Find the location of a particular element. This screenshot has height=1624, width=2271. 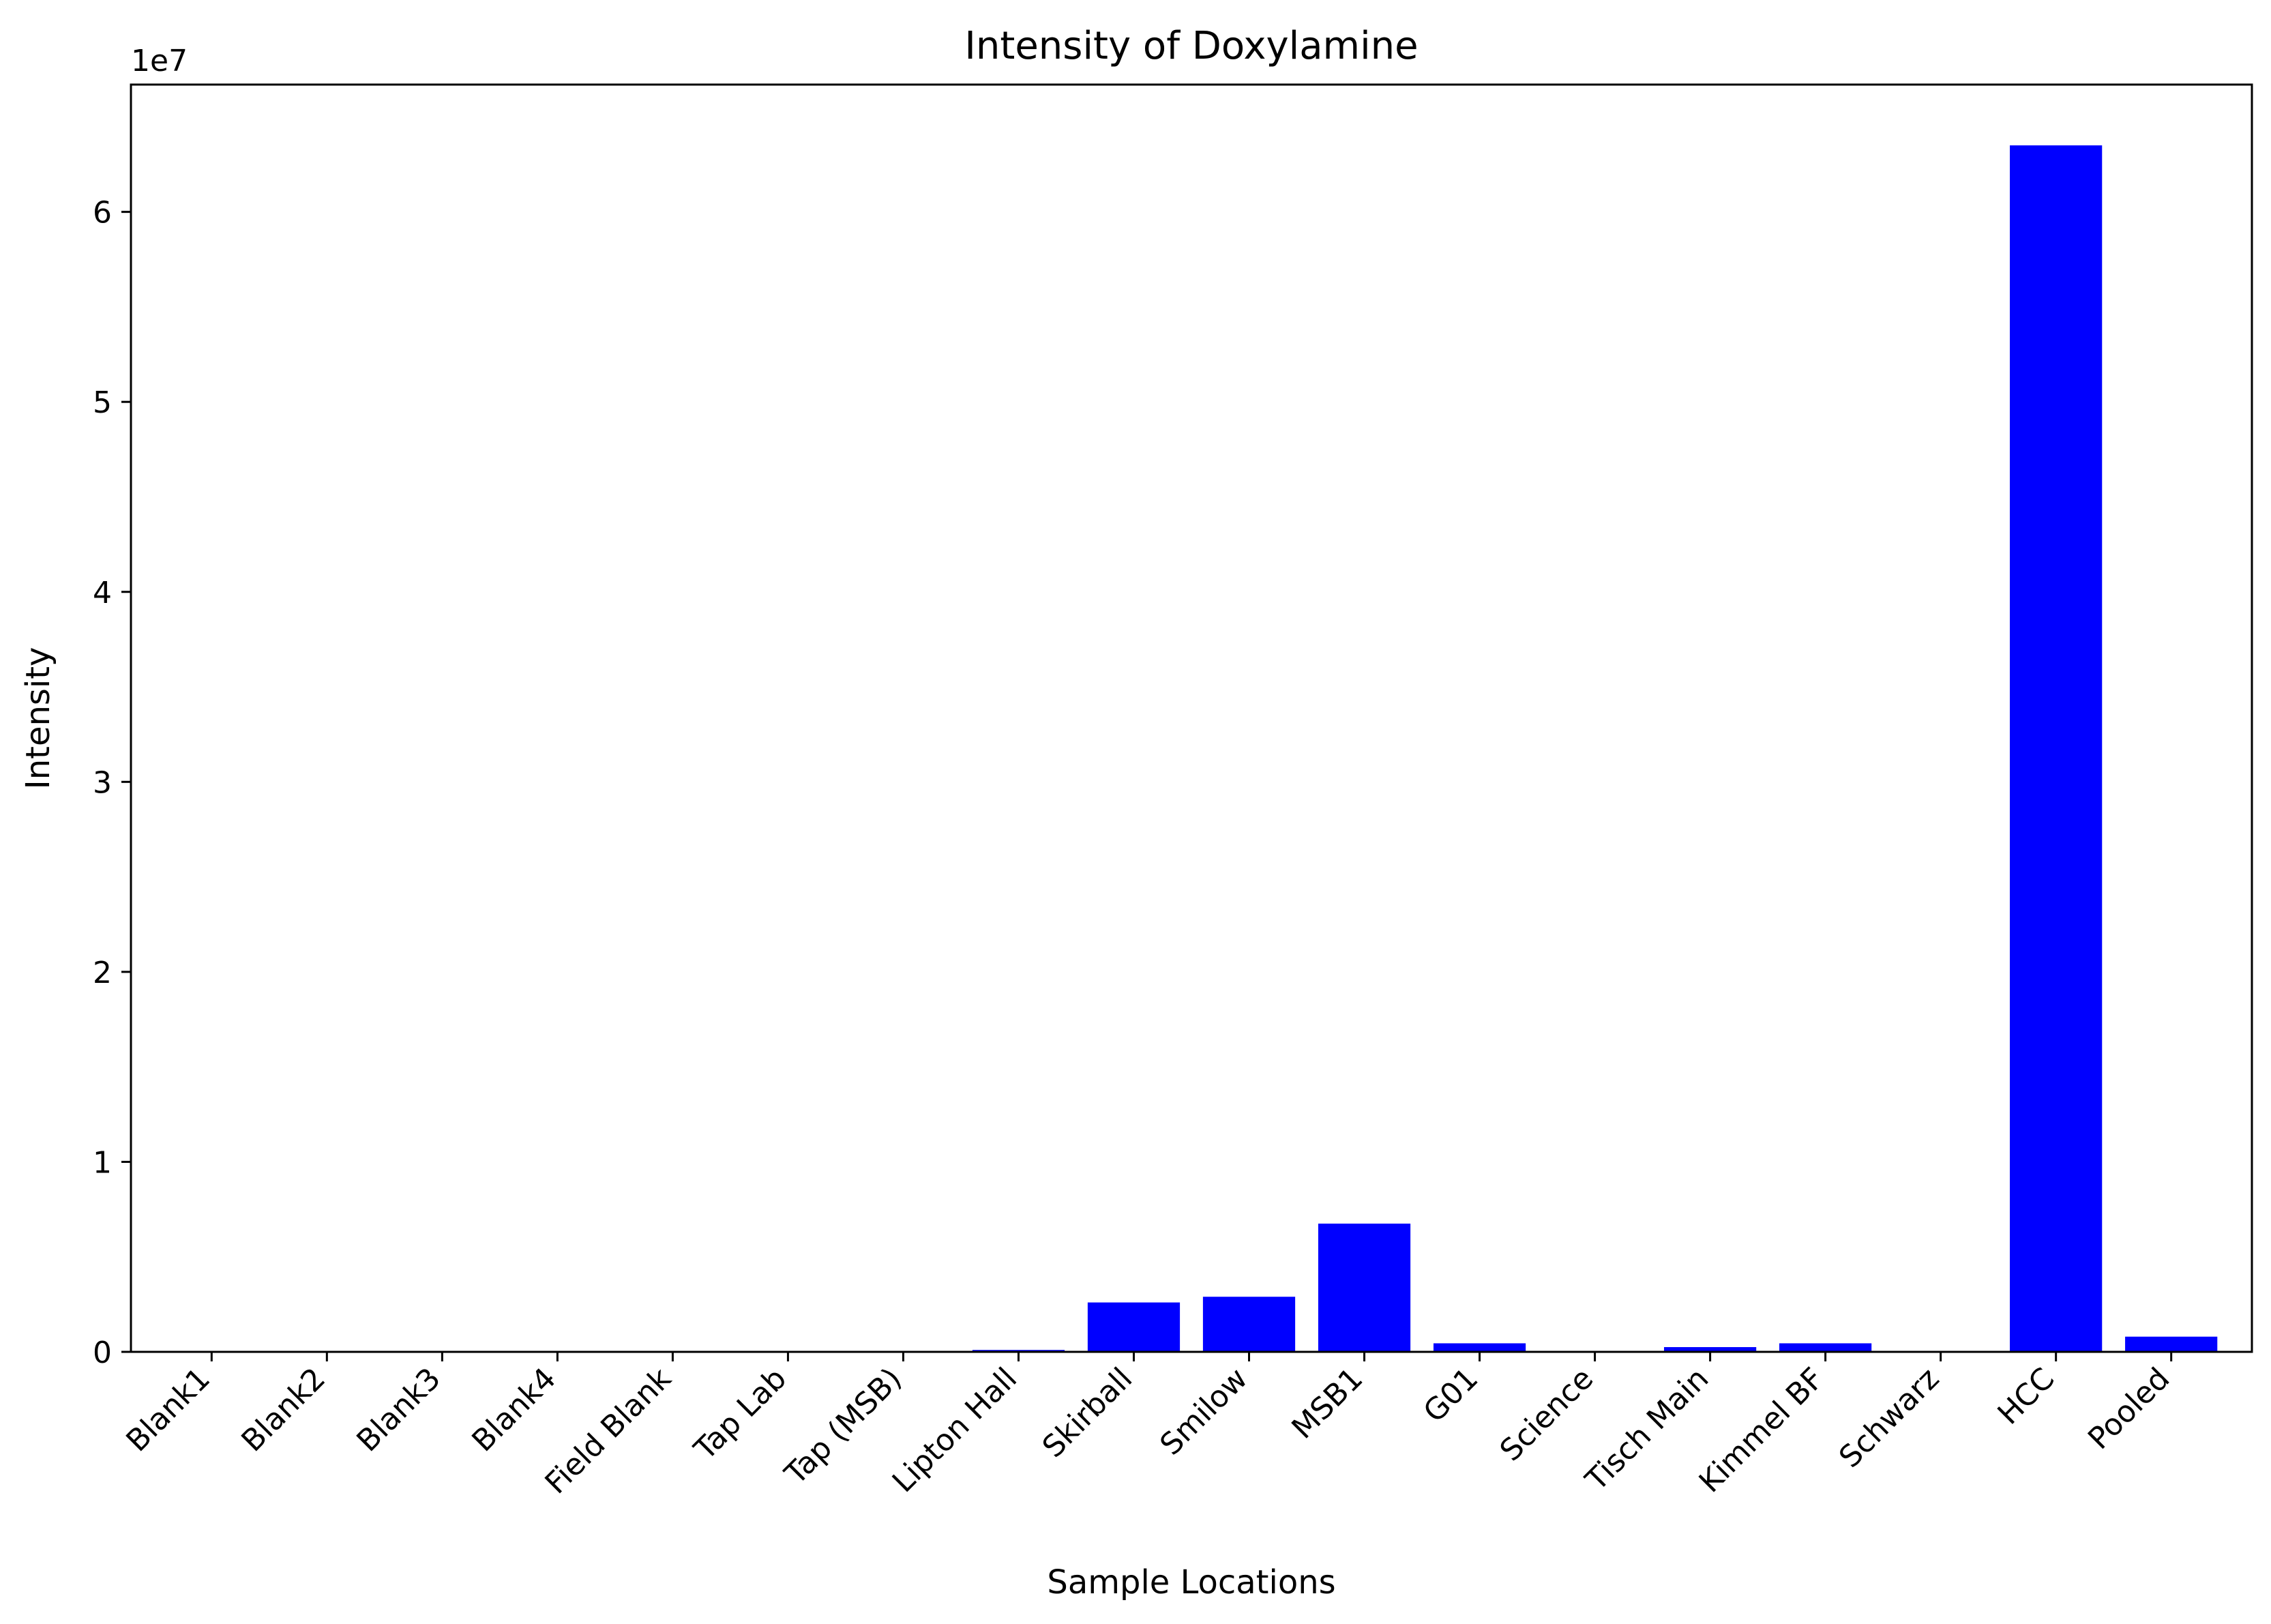

y-axis-title: Intensity is located at coordinates (38, 718).